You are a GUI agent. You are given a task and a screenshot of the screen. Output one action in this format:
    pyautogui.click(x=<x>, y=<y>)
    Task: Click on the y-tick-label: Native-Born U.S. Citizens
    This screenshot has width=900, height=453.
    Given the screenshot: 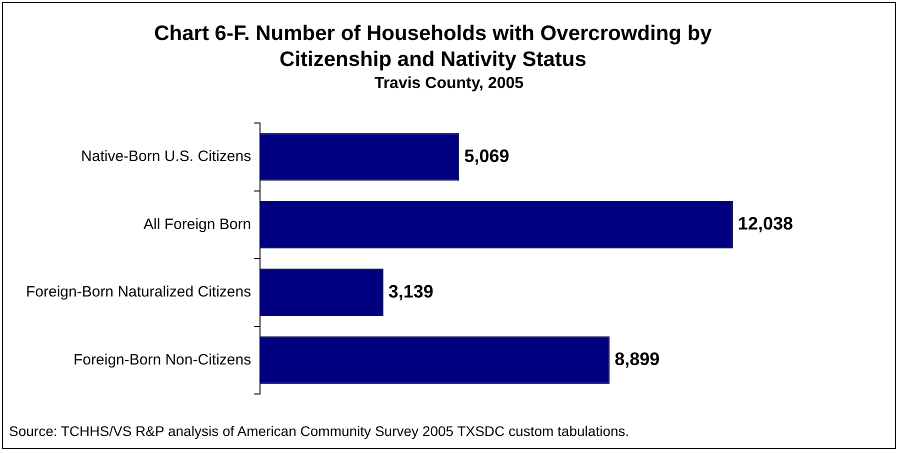 What is the action you would take?
    pyautogui.click(x=166, y=157)
    